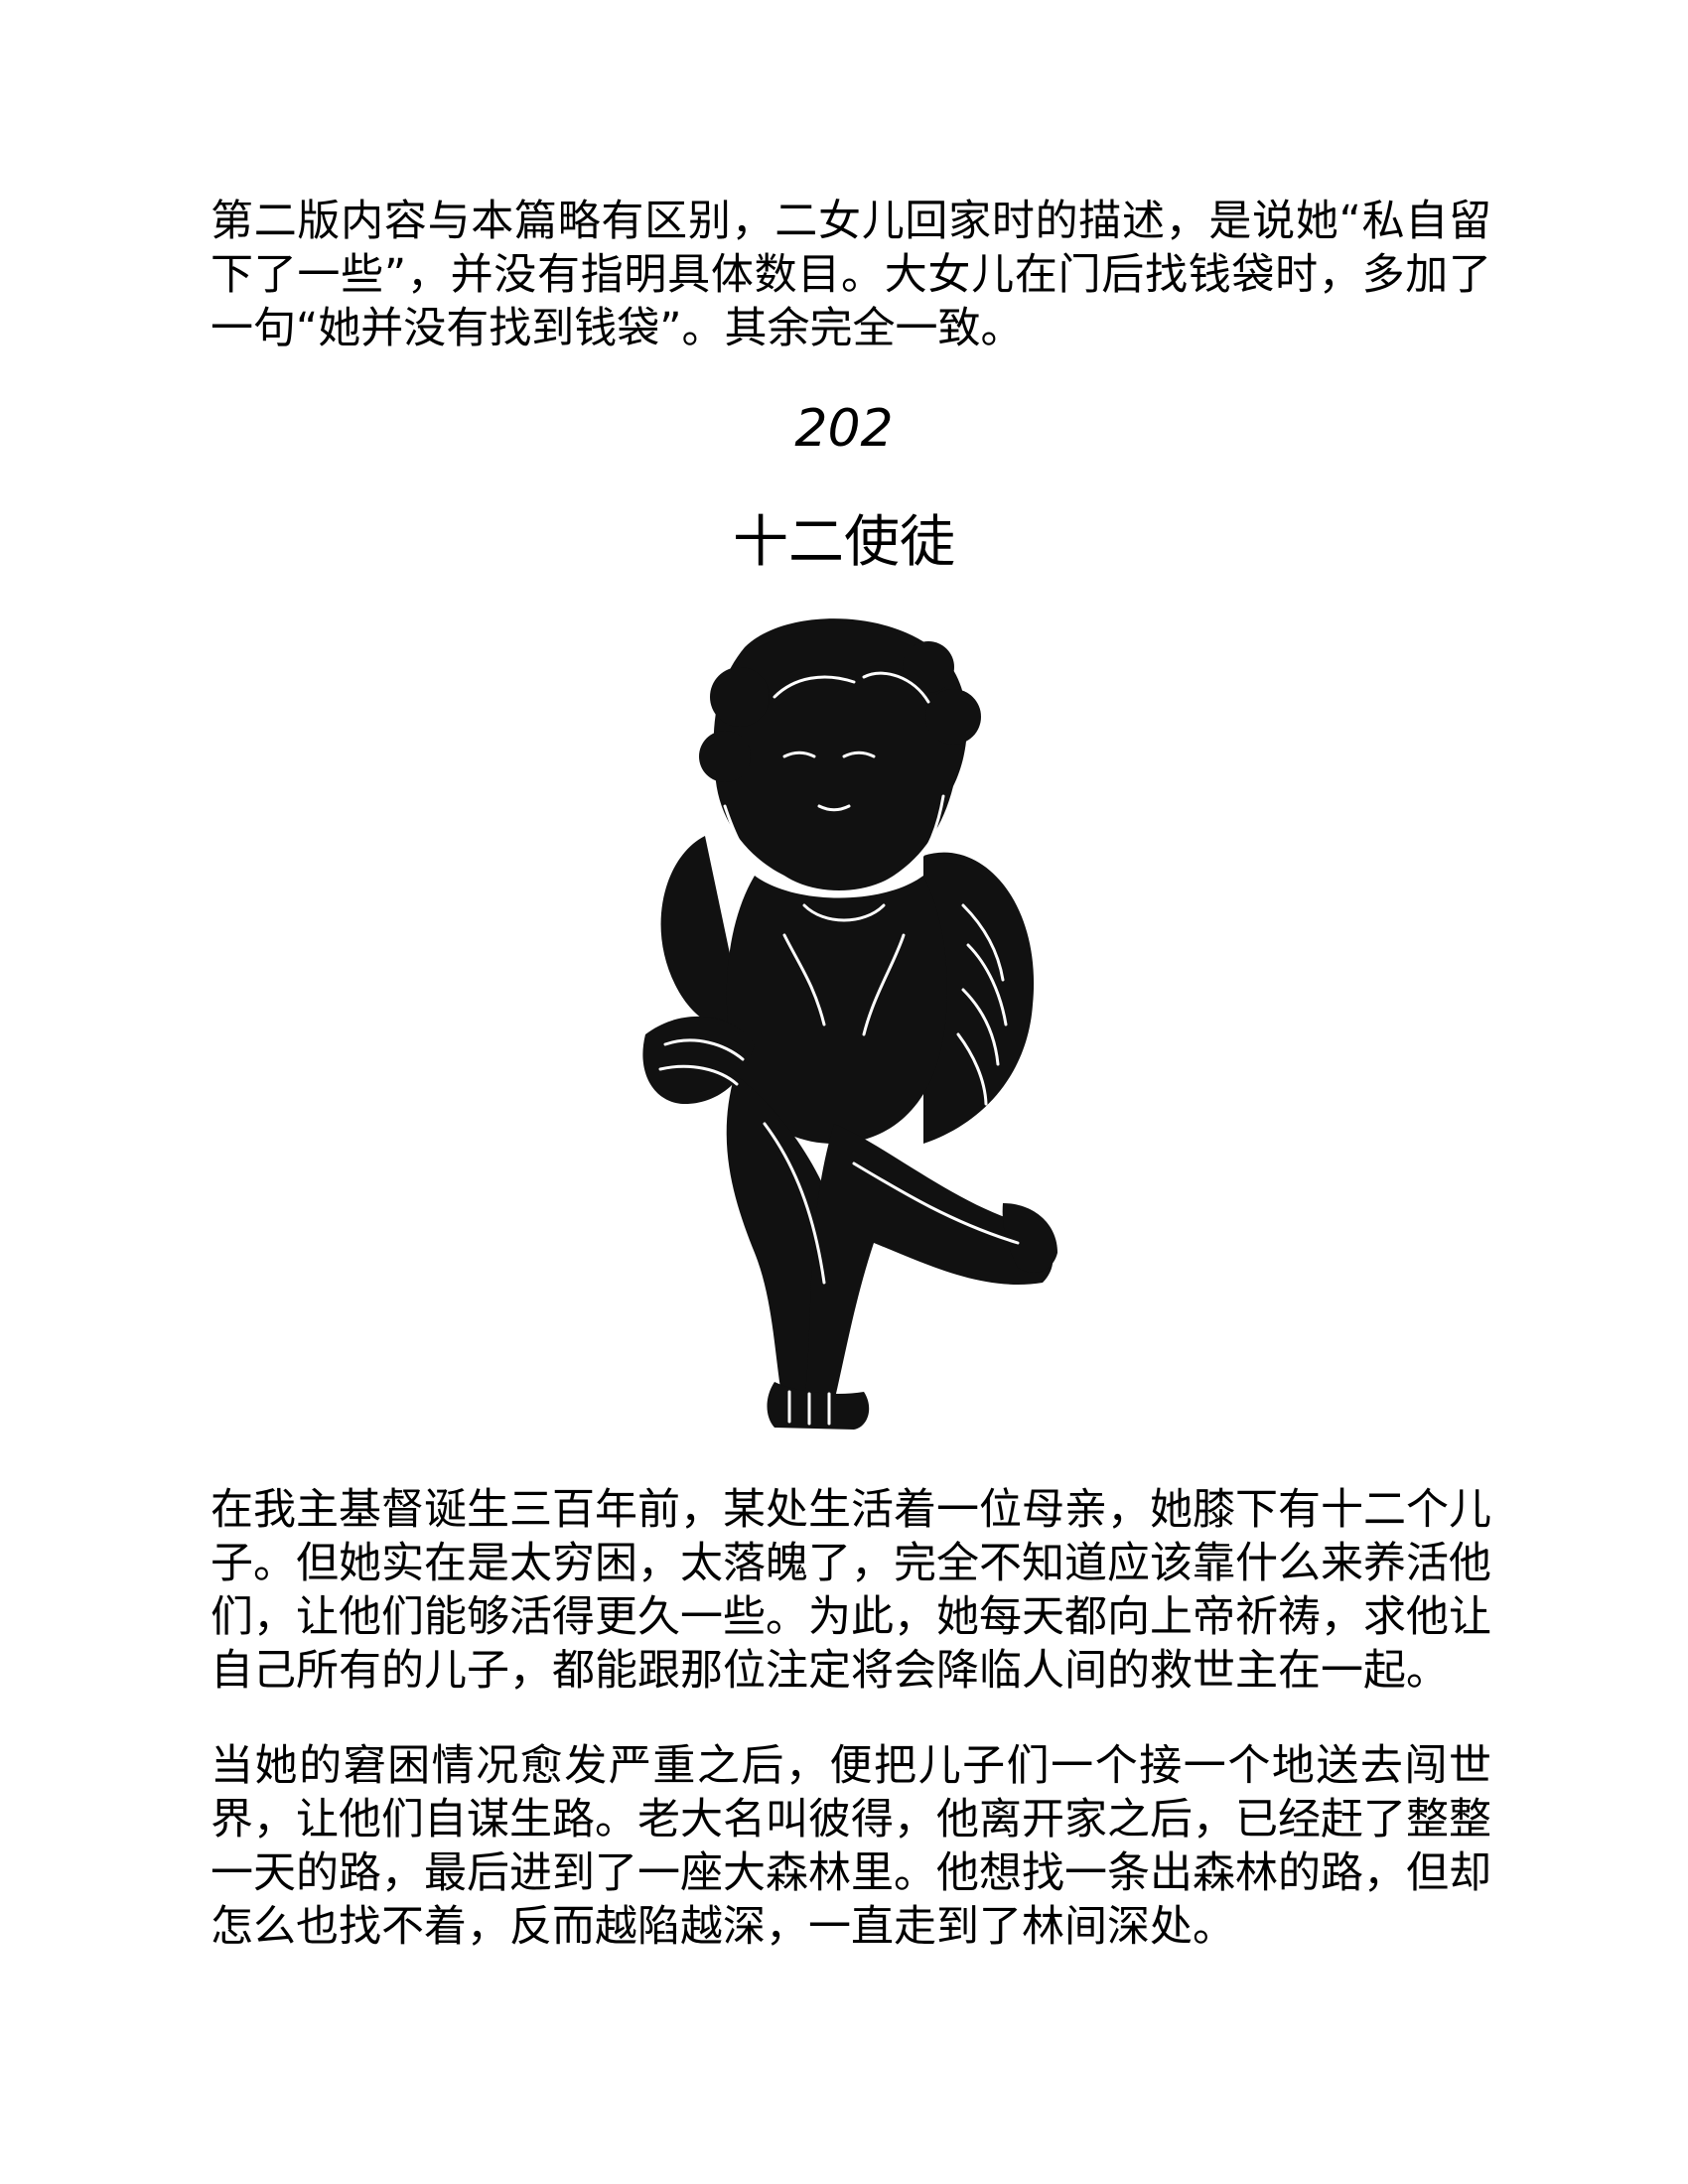 The image size is (1688, 2184). Describe the element at coordinates (844, 429) in the screenshot. I see `story-number: 202` at that location.